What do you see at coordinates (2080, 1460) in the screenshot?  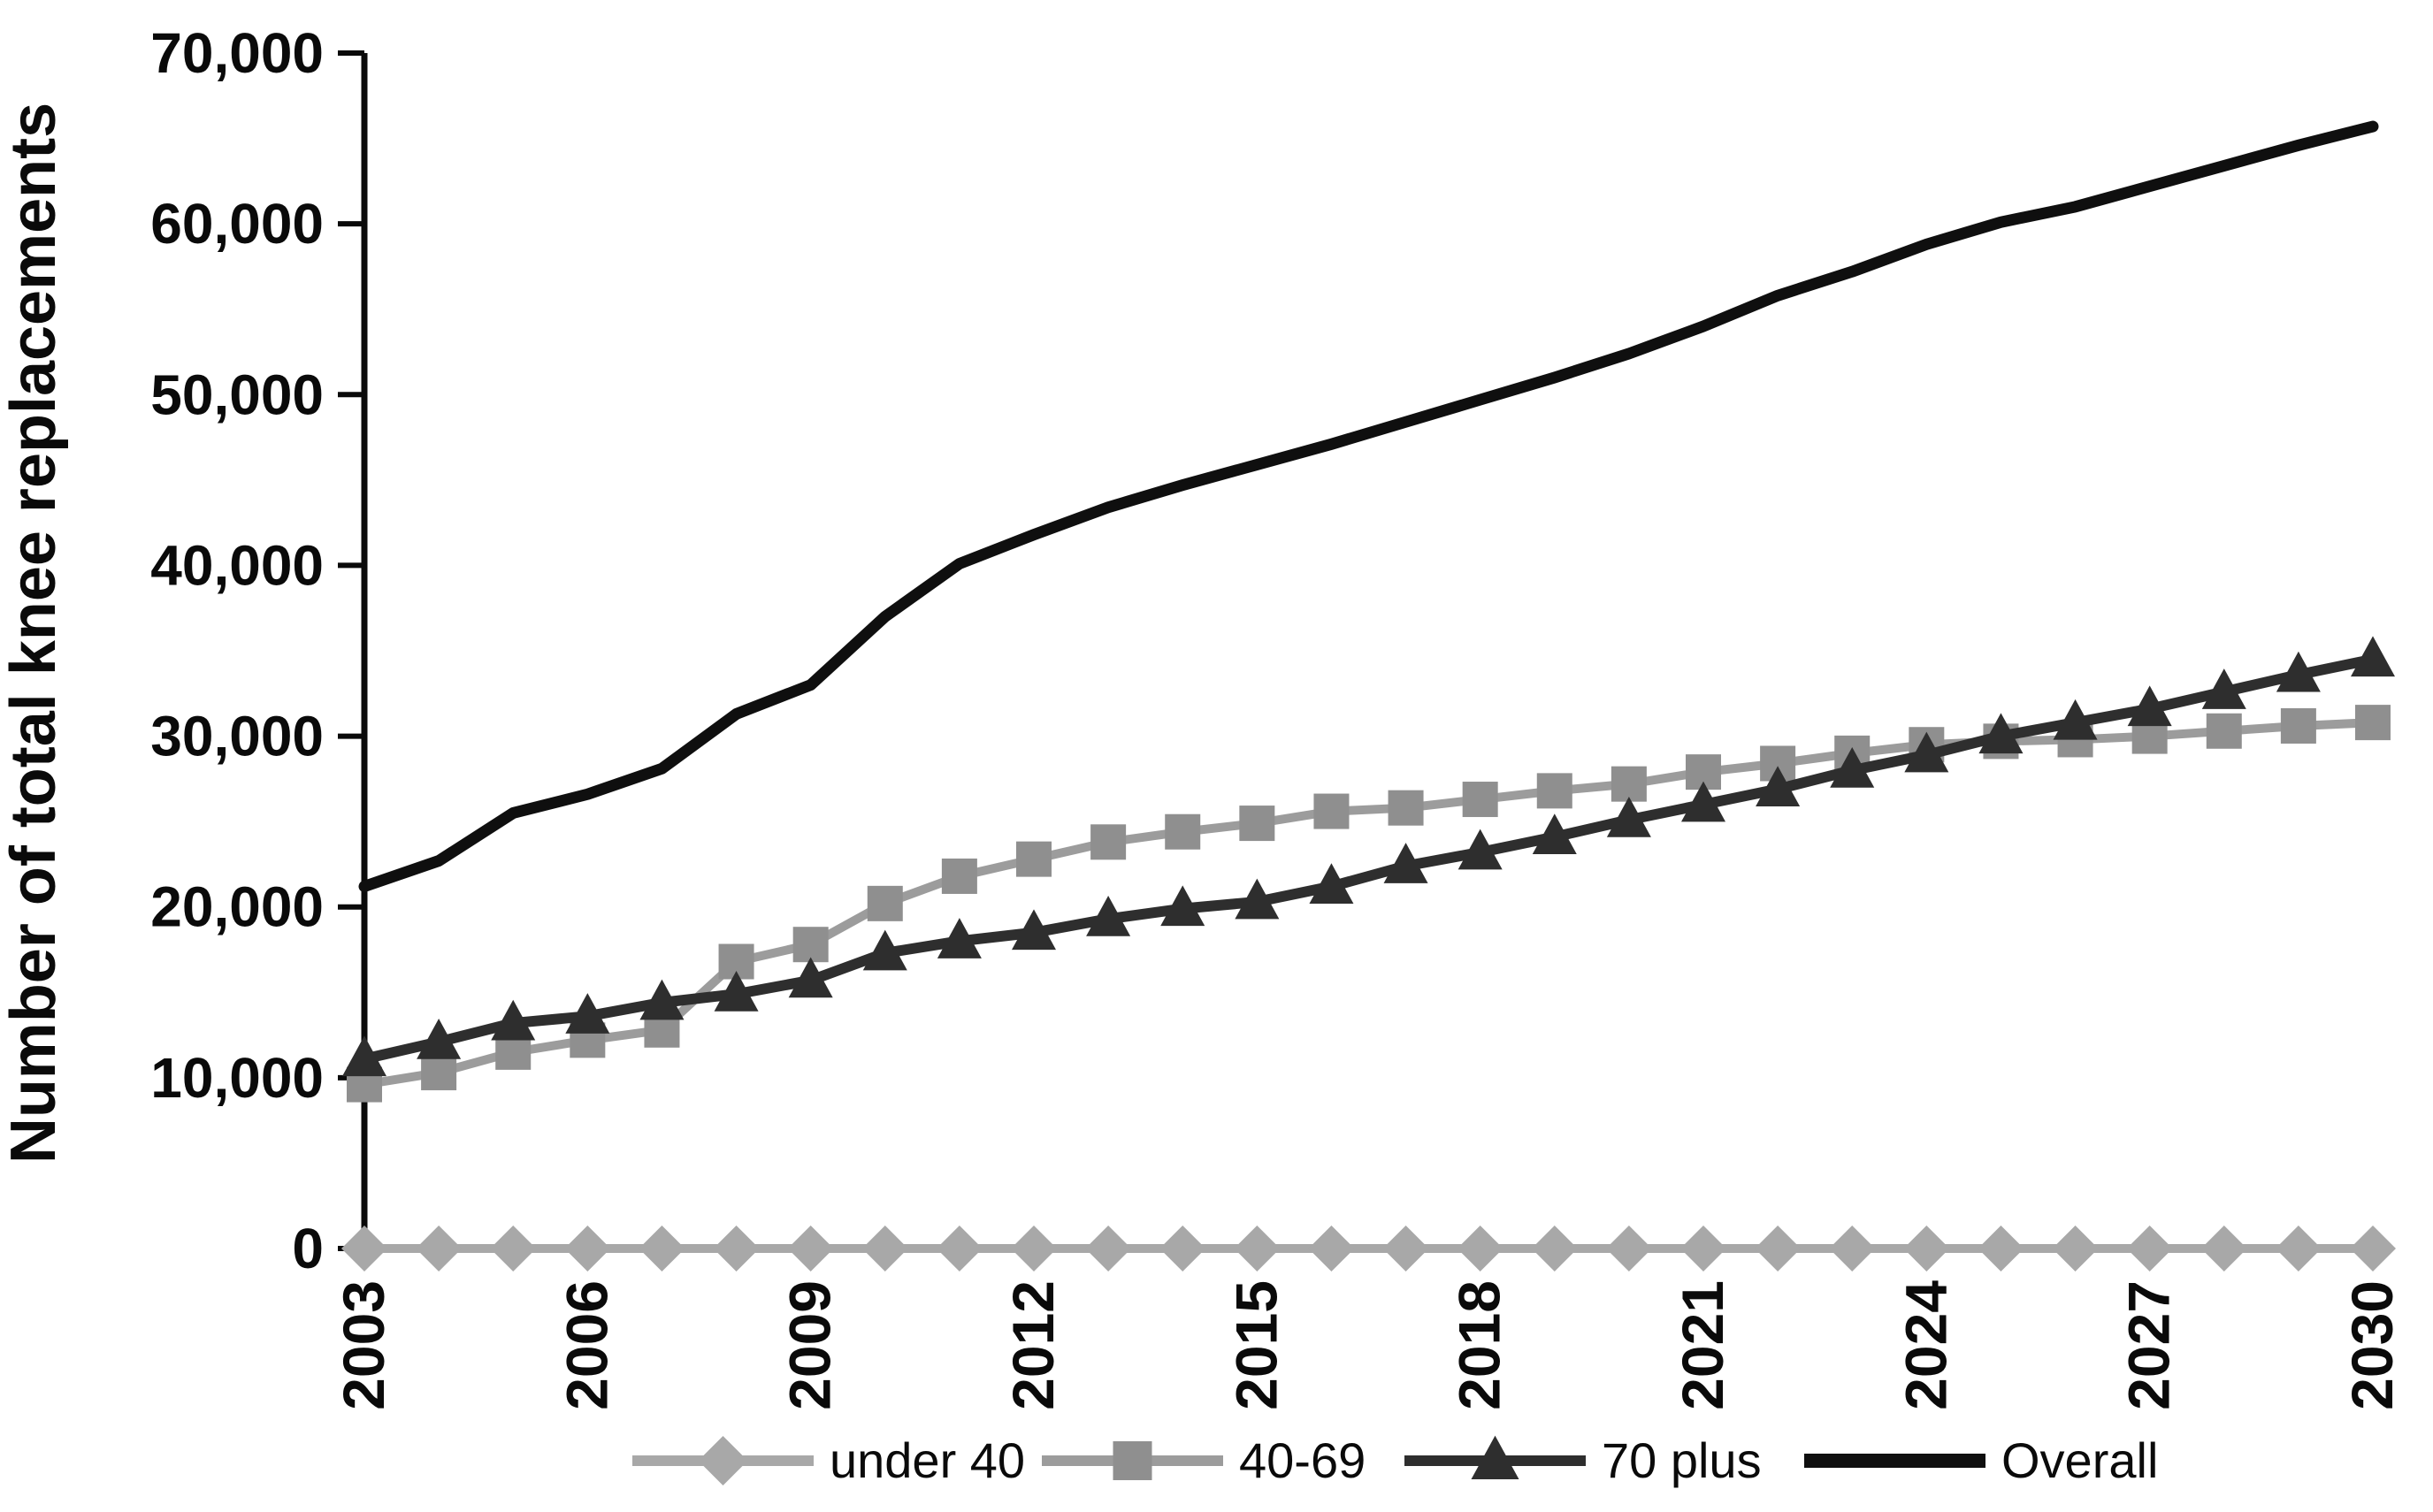 I see `legend-label: Overall` at bounding box center [2080, 1460].